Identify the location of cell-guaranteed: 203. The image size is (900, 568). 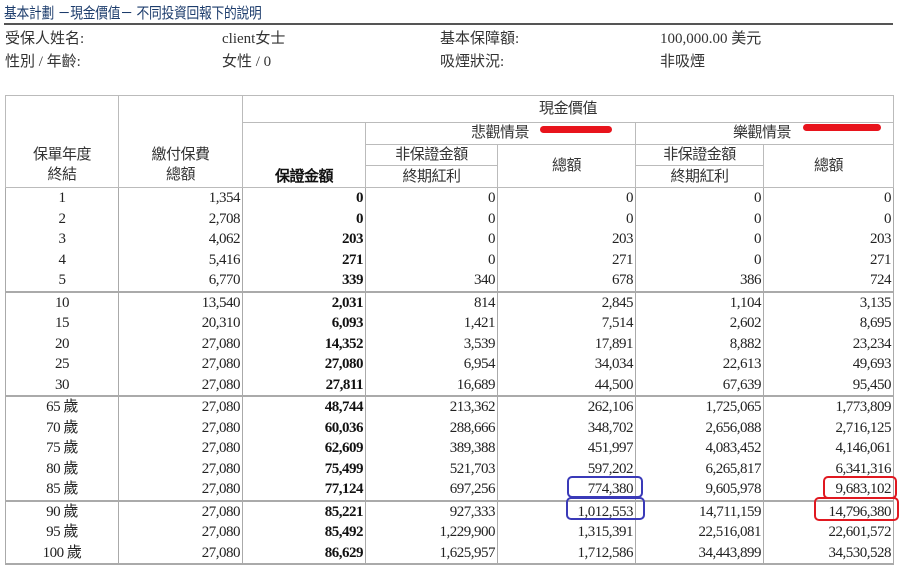
(304, 239).